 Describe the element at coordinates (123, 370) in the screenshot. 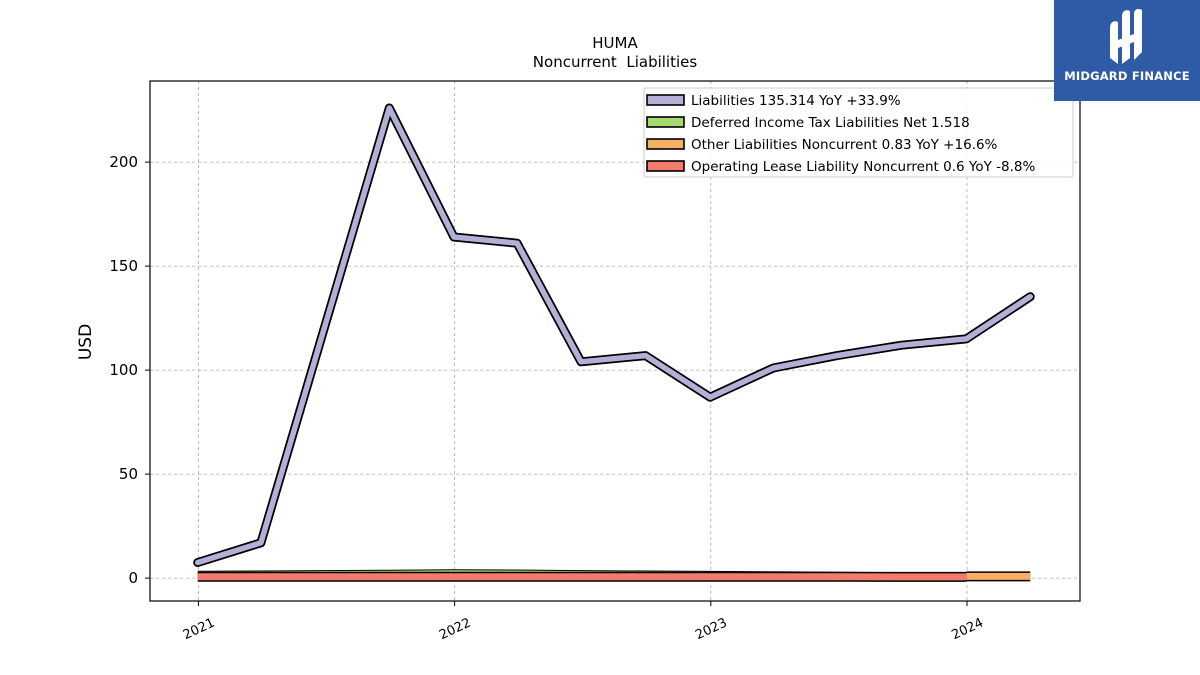

I see `y-tick-label: 100` at that location.